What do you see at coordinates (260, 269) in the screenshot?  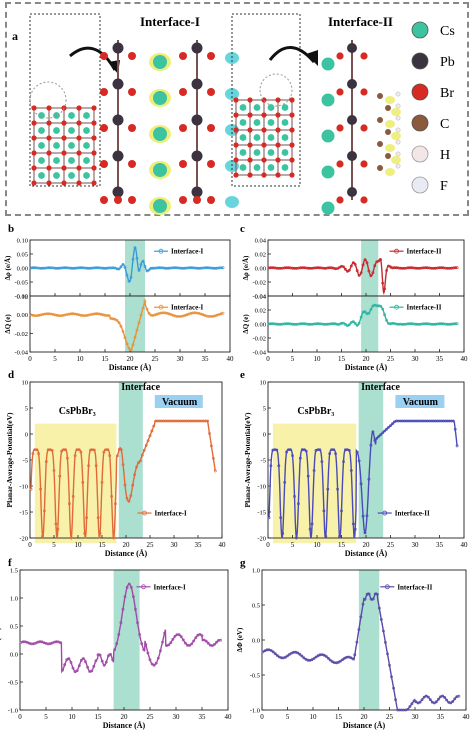 I see `y-tick-label: 0.00` at bounding box center [260, 269].